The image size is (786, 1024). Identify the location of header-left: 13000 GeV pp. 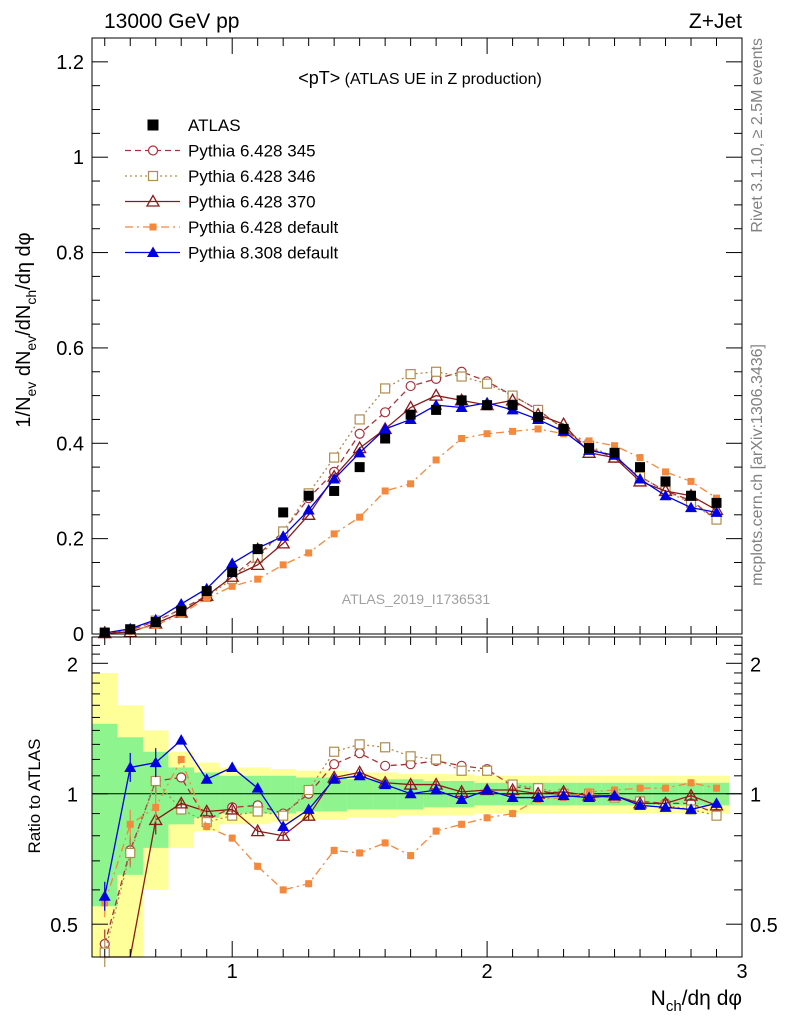
(171, 21).